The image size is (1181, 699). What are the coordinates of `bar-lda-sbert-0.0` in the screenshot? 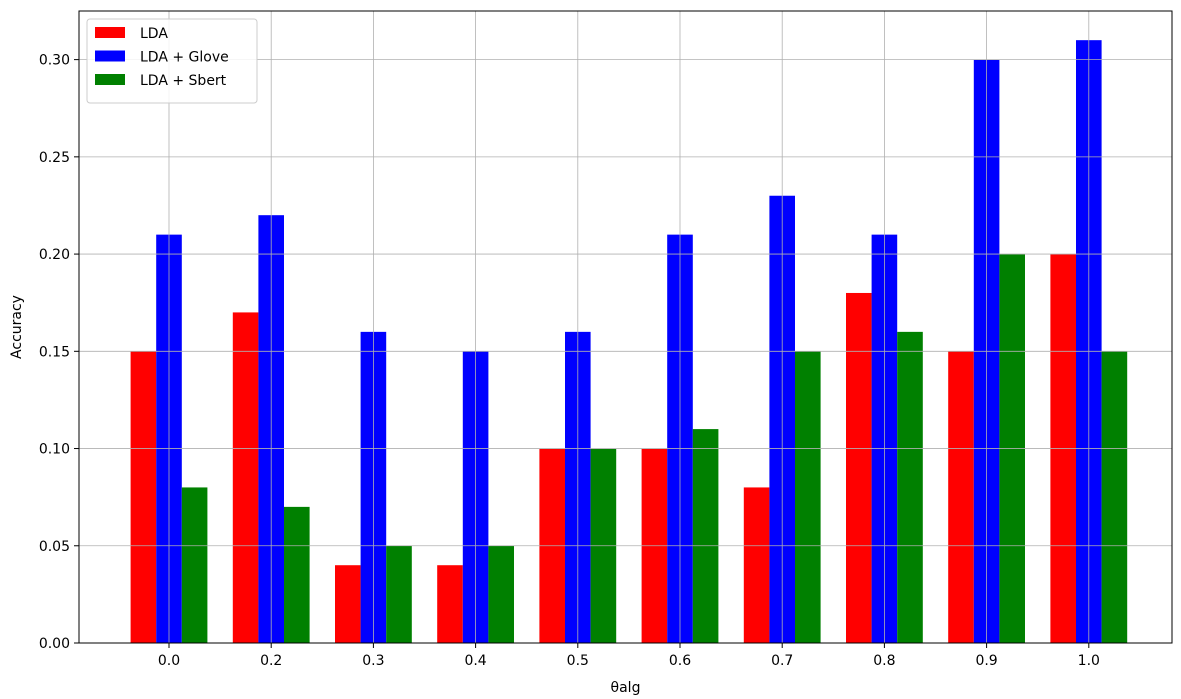 It's located at (194, 565).